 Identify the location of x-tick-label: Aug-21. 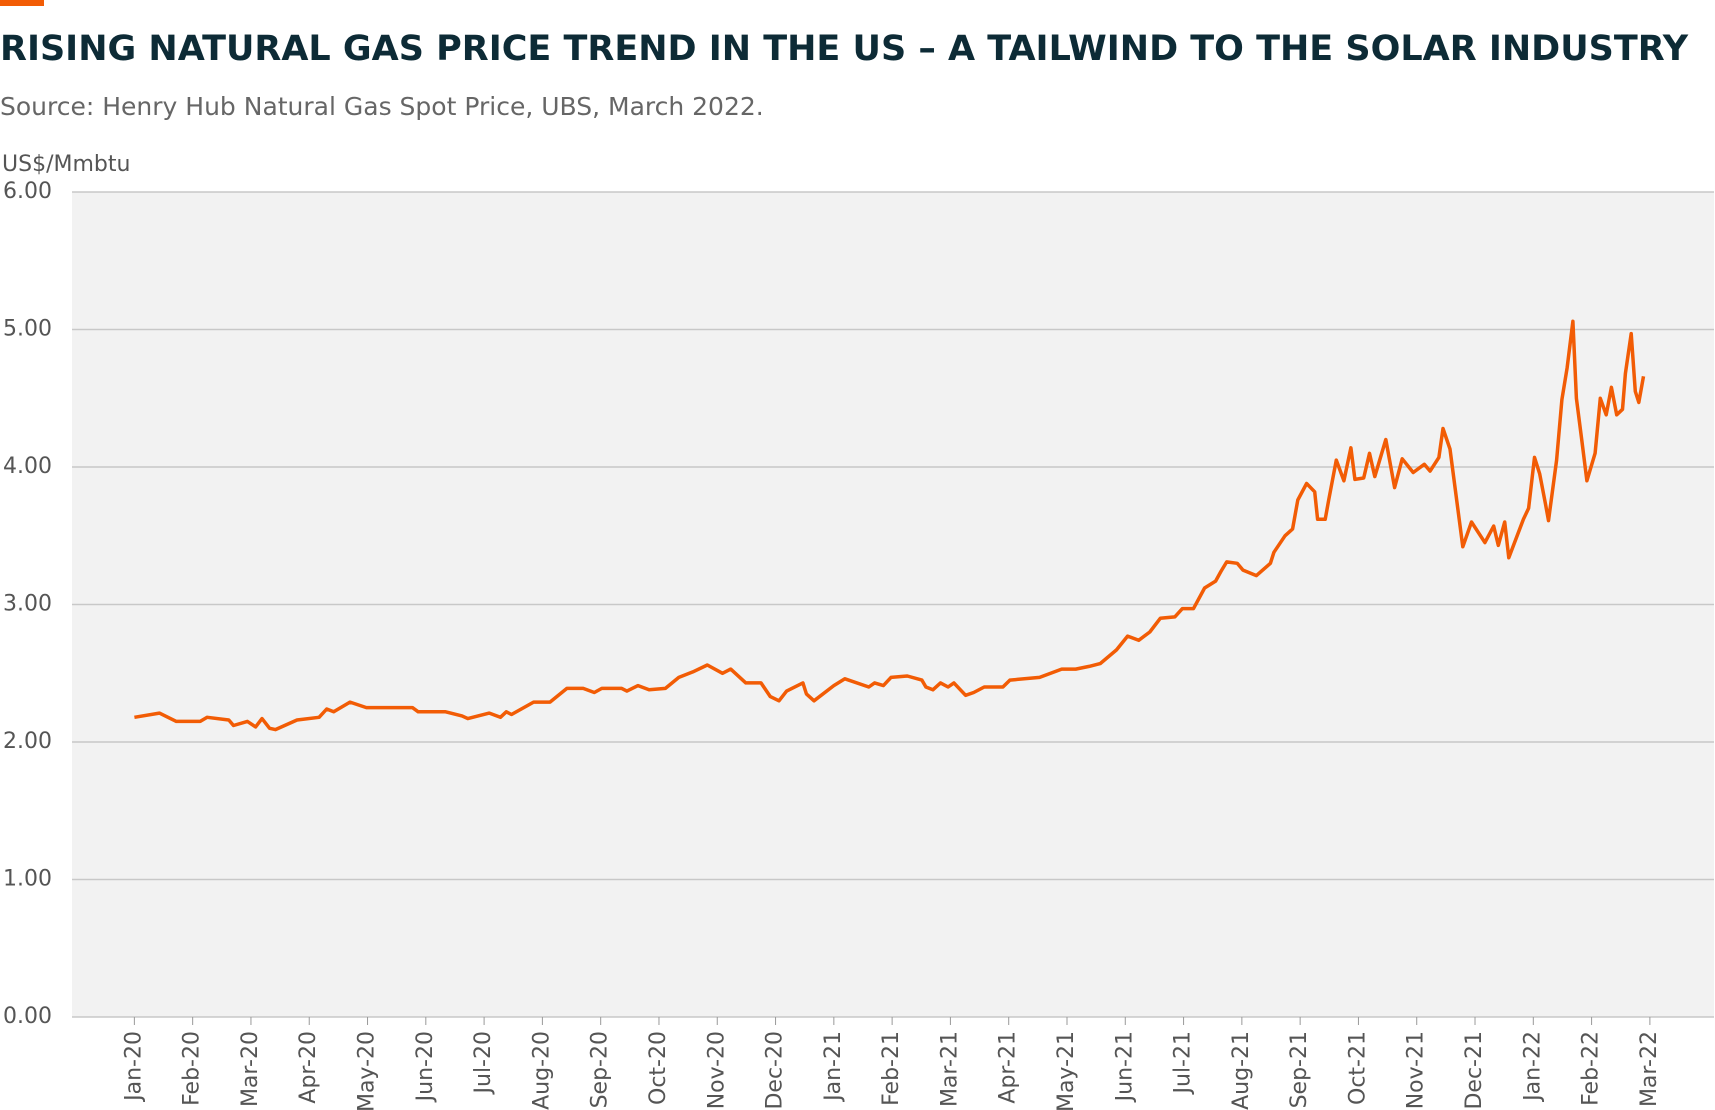
(1241, 1070).